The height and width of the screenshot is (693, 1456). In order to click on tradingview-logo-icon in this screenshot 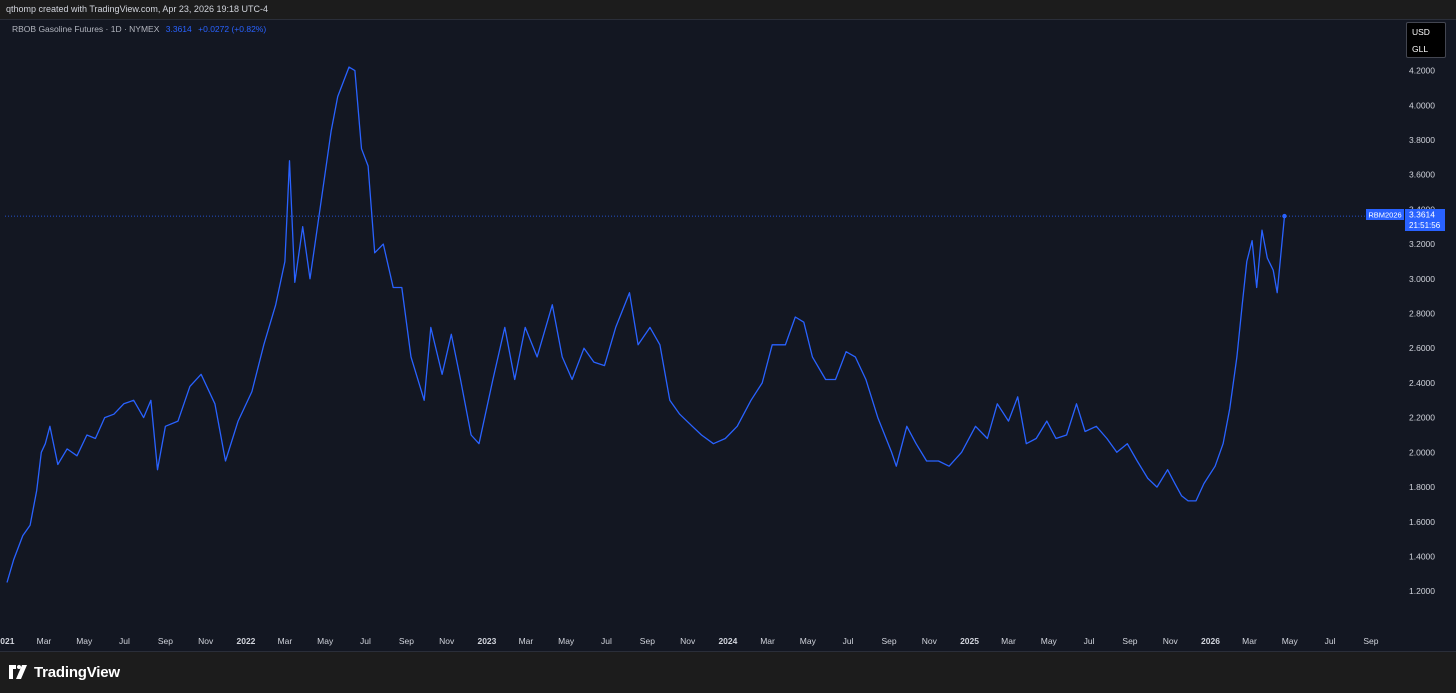, I will do `click(18, 672)`.